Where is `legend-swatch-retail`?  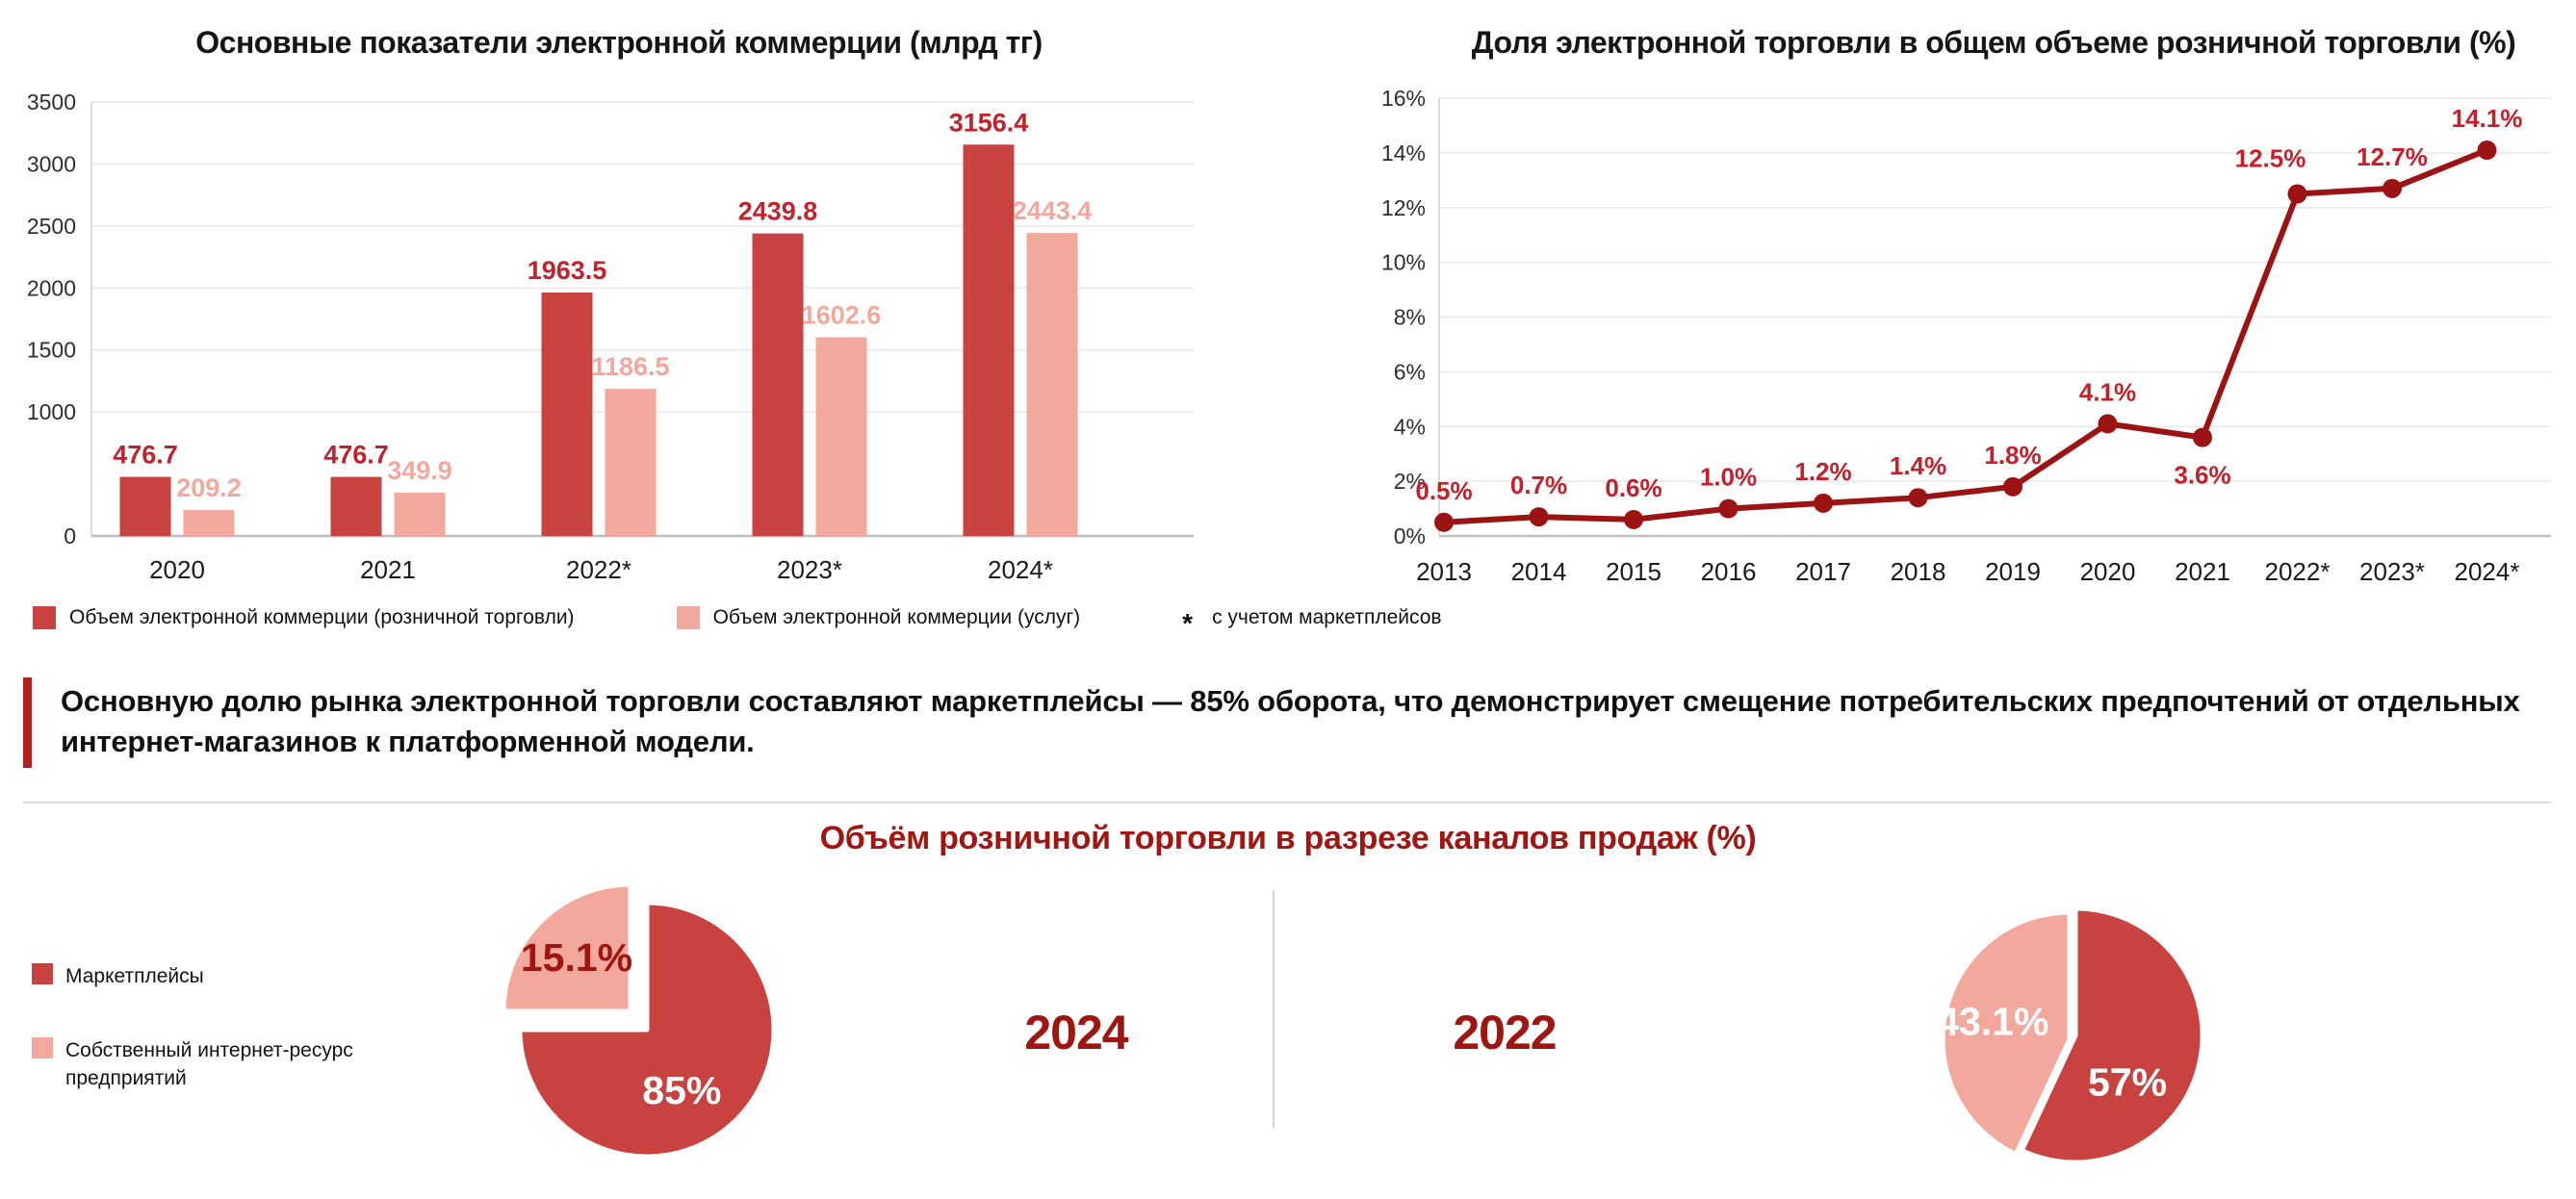
legend-swatch-retail is located at coordinates (44, 617).